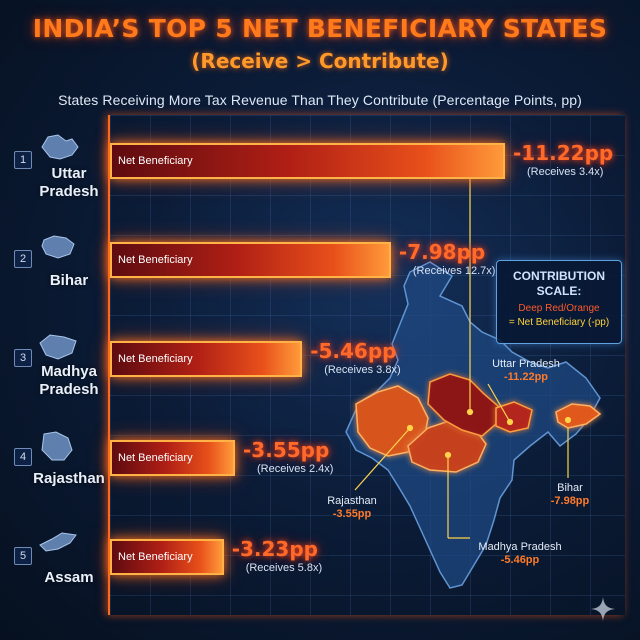 The width and height of the screenshot is (640, 640). Describe the element at coordinates (559, 283) in the screenshot. I see `legend-title: CONTRIBUTION SCALE:` at that location.